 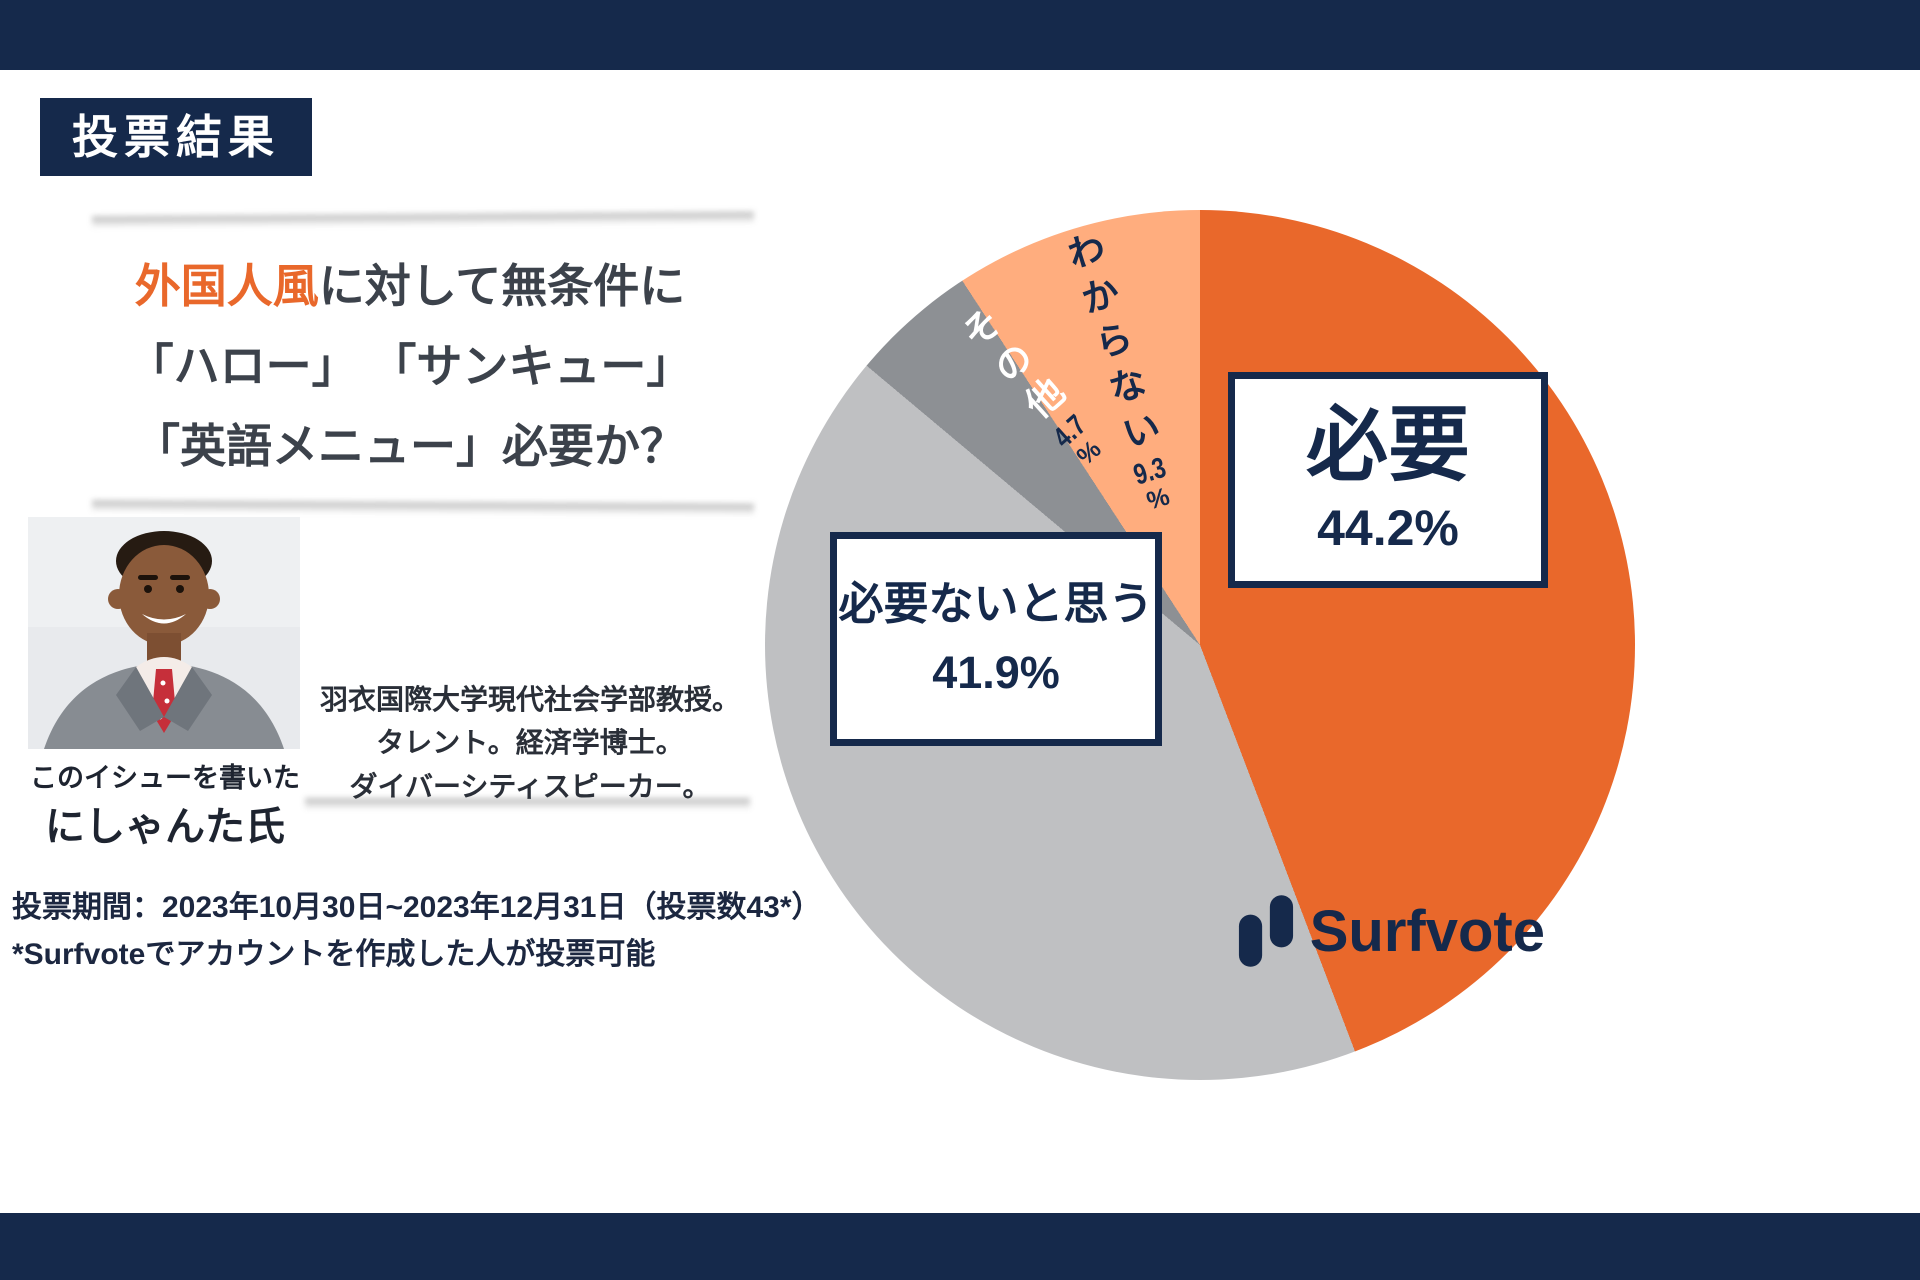 I want to click on paper-shadow-top, so click(x=423, y=220).